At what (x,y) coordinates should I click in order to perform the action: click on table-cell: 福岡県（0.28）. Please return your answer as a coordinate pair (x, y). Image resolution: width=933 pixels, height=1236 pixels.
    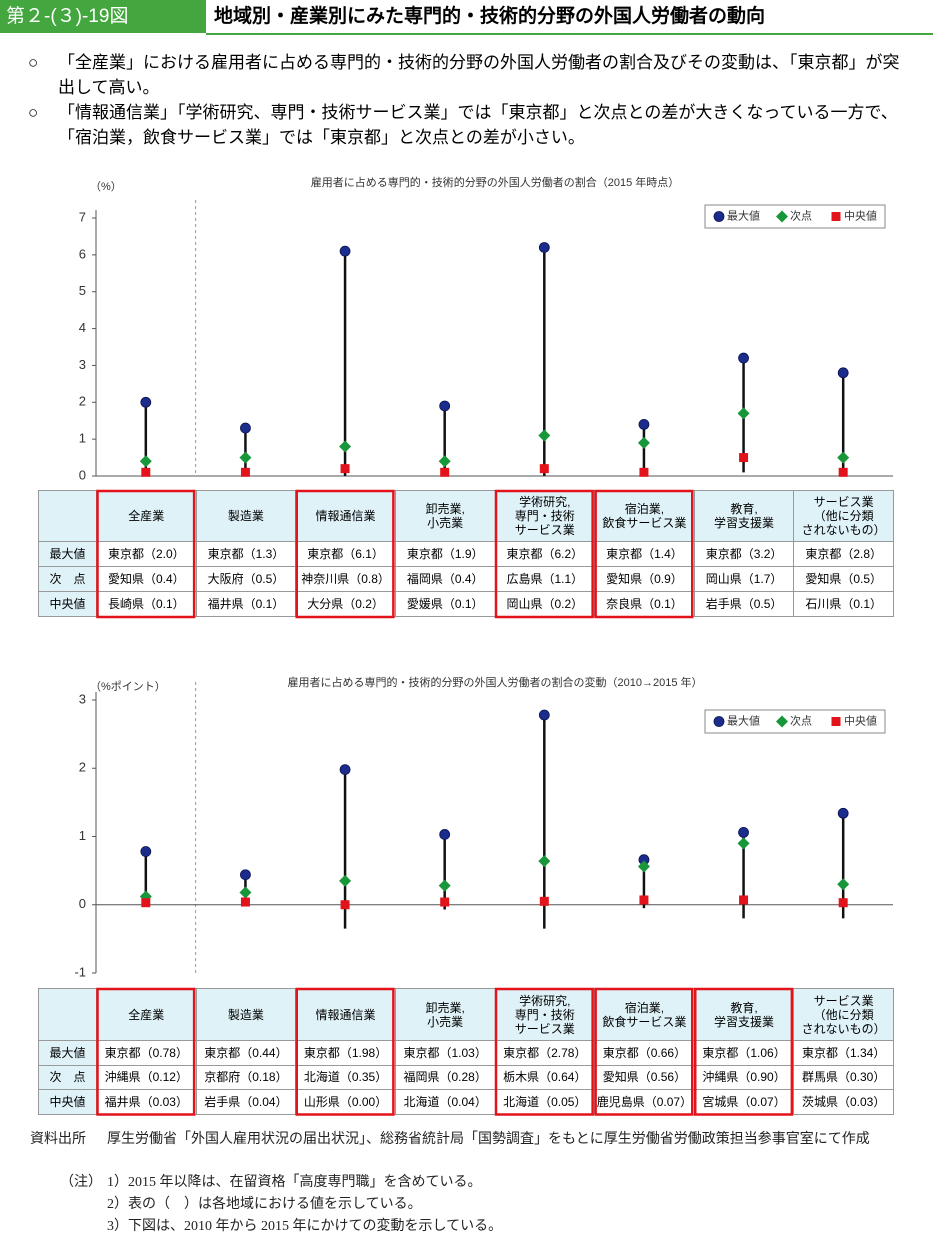
    Looking at the image, I should click on (445, 1077).